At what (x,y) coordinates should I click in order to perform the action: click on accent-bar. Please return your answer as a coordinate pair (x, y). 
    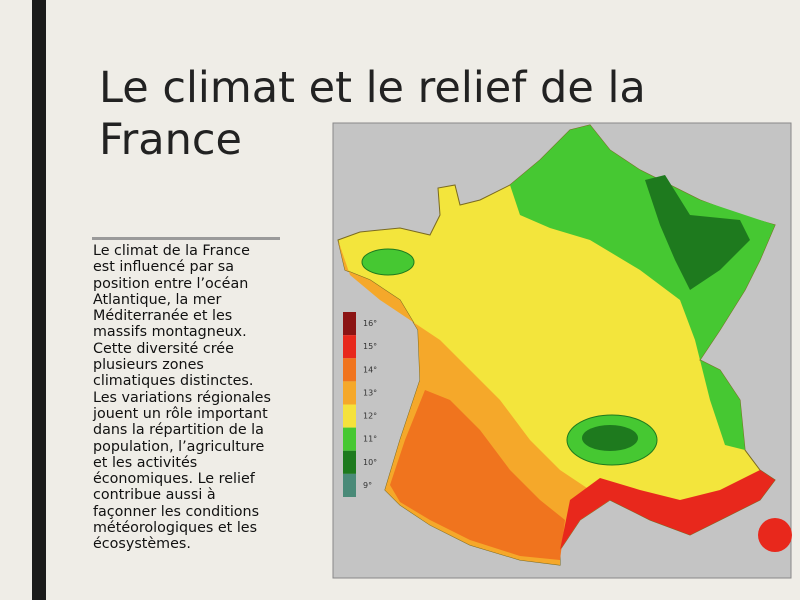
    Looking at the image, I should click on (39, 300).